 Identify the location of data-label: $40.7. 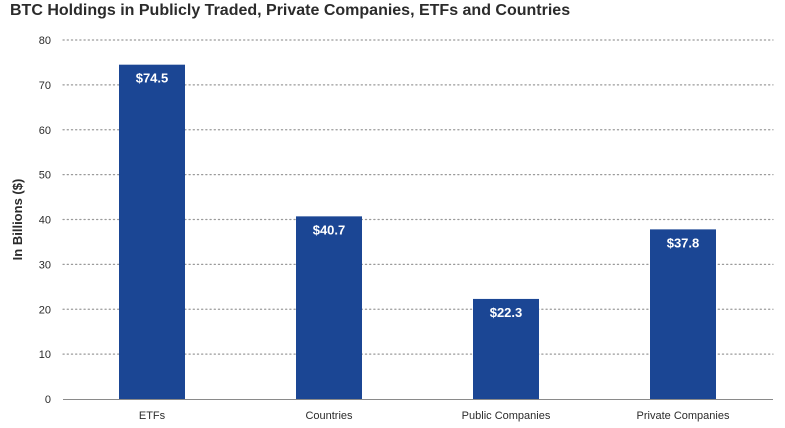
(329, 229).